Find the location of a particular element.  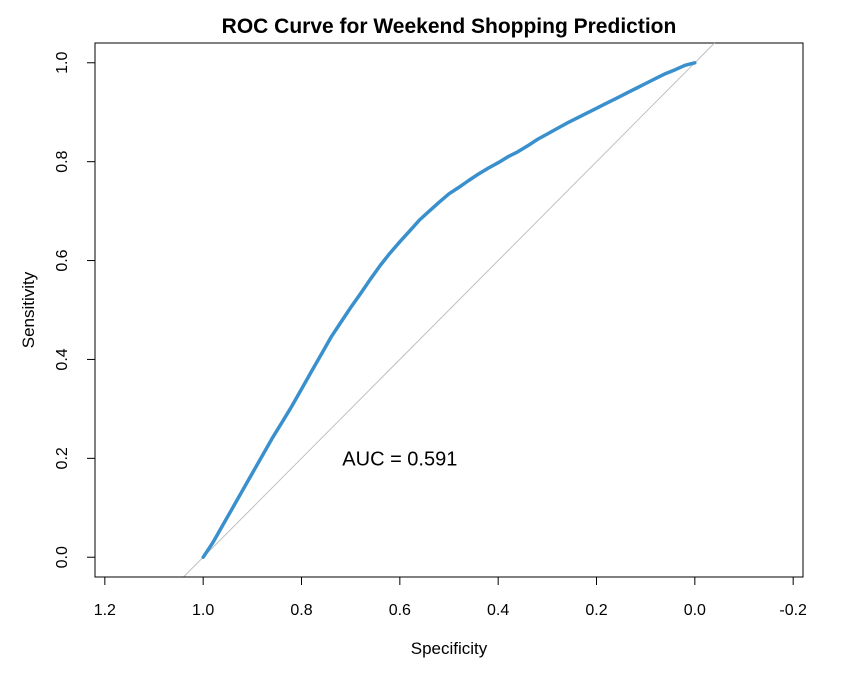

x-axis-label: Specificity is located at coordinates (449, 648).